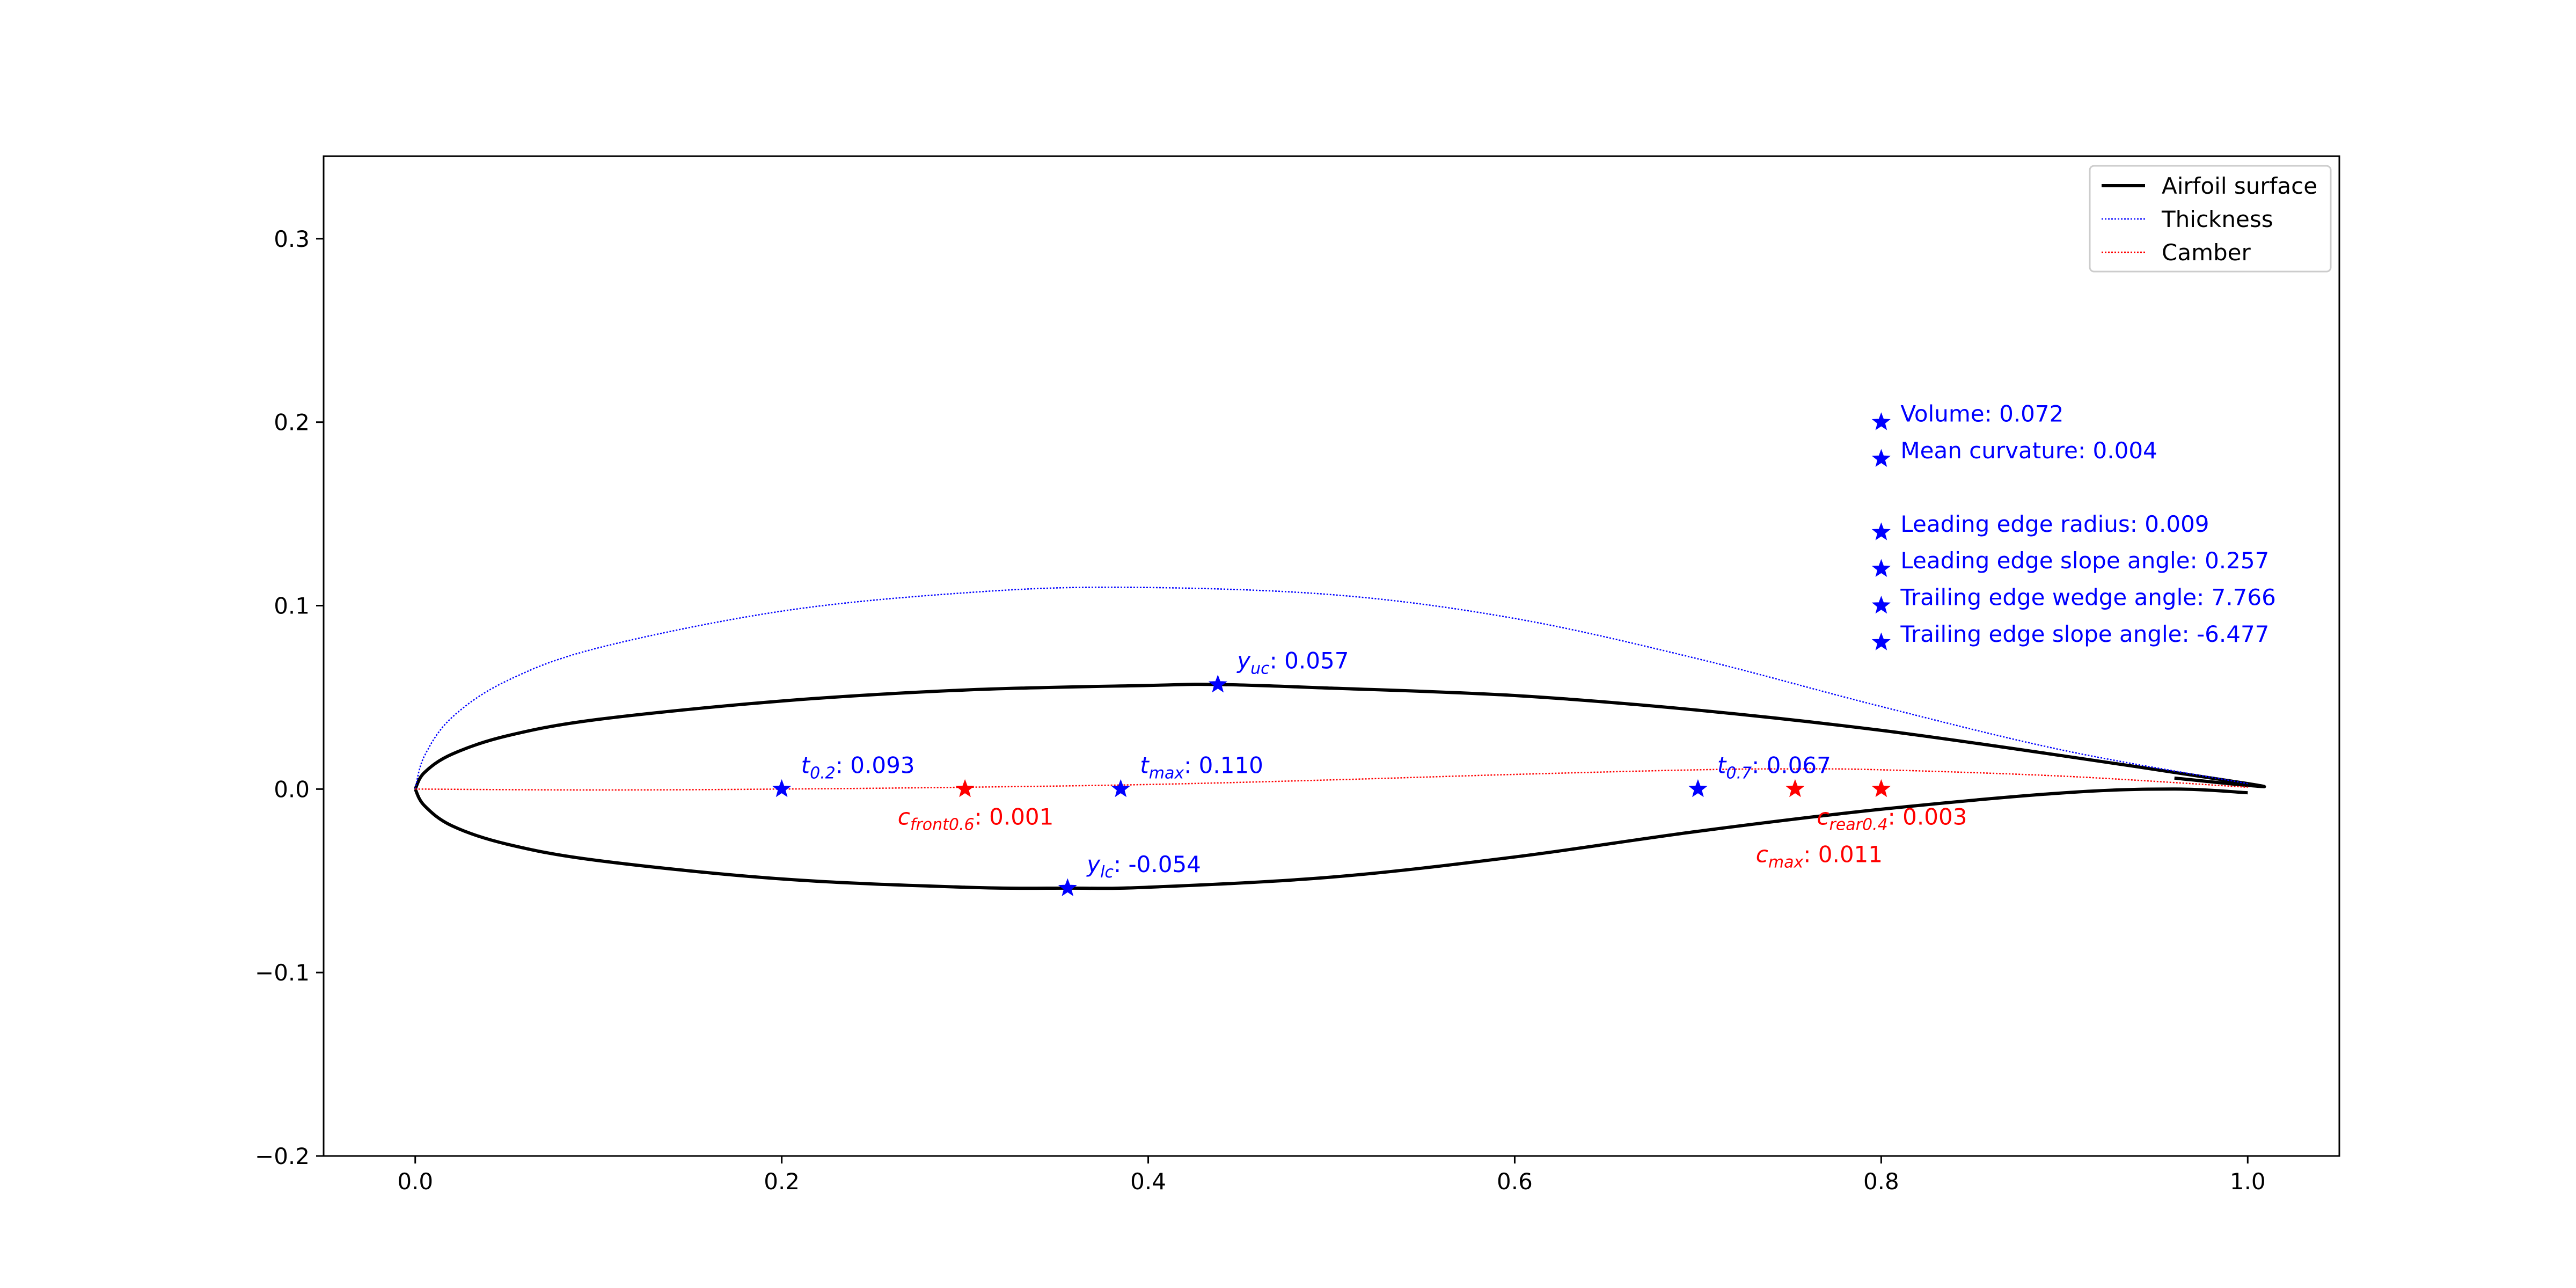 The image size is (2576, 1288). I want to click on metric-marker-leading-edge-slope-angle, so click(1881, 568).